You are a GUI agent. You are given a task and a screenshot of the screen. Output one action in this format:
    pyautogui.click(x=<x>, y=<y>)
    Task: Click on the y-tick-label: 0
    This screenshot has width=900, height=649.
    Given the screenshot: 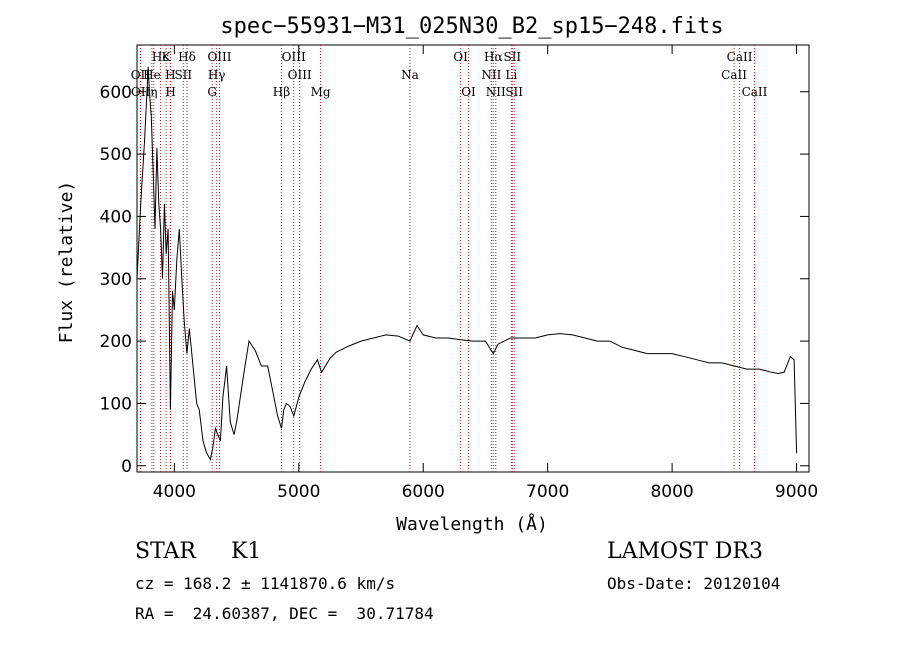 What is the action you would take?
    pyautogui.click(x=126, y=467)
    